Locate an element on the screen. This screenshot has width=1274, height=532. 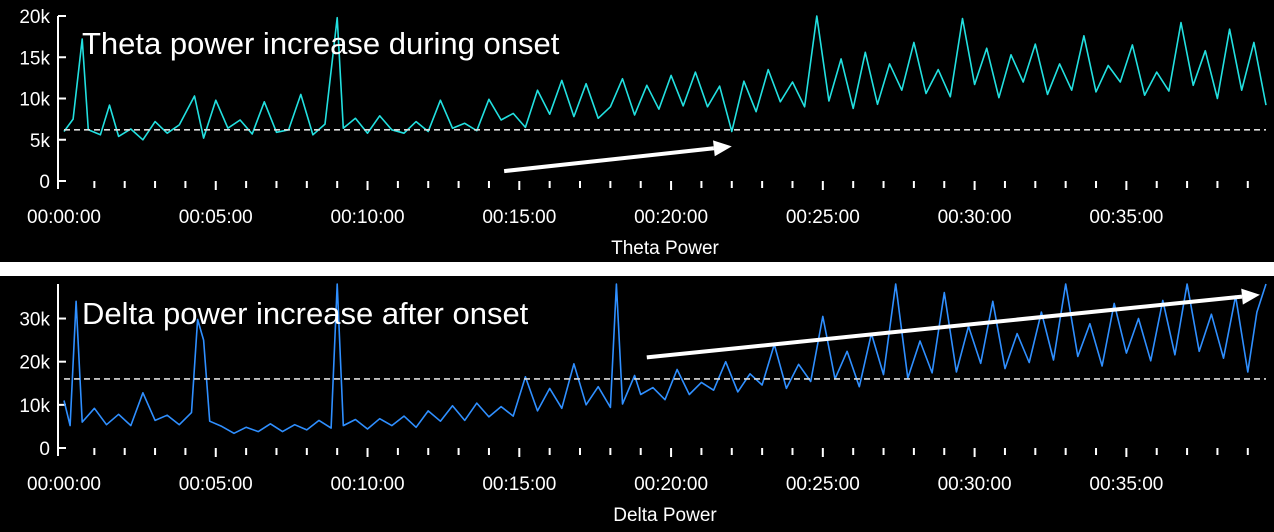
theta-x-tick-label: 00:05:00 is located at coordinates (216, 217).